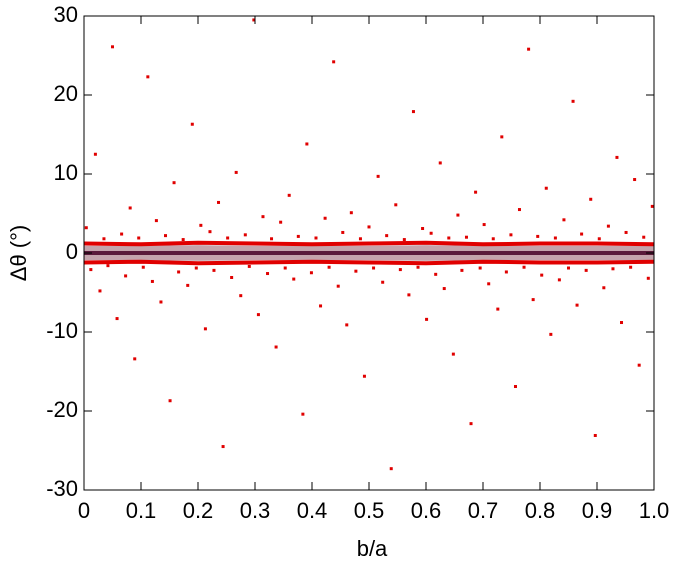  Describe the element at coordinates (597, 510) in the screenshot. I see `x-tick-label: 0.9` at that location.